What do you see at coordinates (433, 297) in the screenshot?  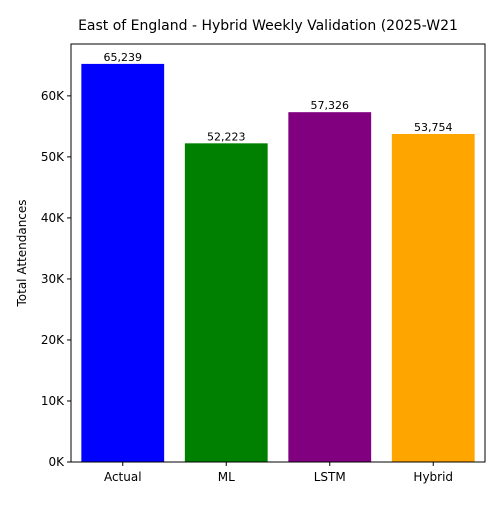 I see `bar-hybrid` at bounding box center [433, 297].